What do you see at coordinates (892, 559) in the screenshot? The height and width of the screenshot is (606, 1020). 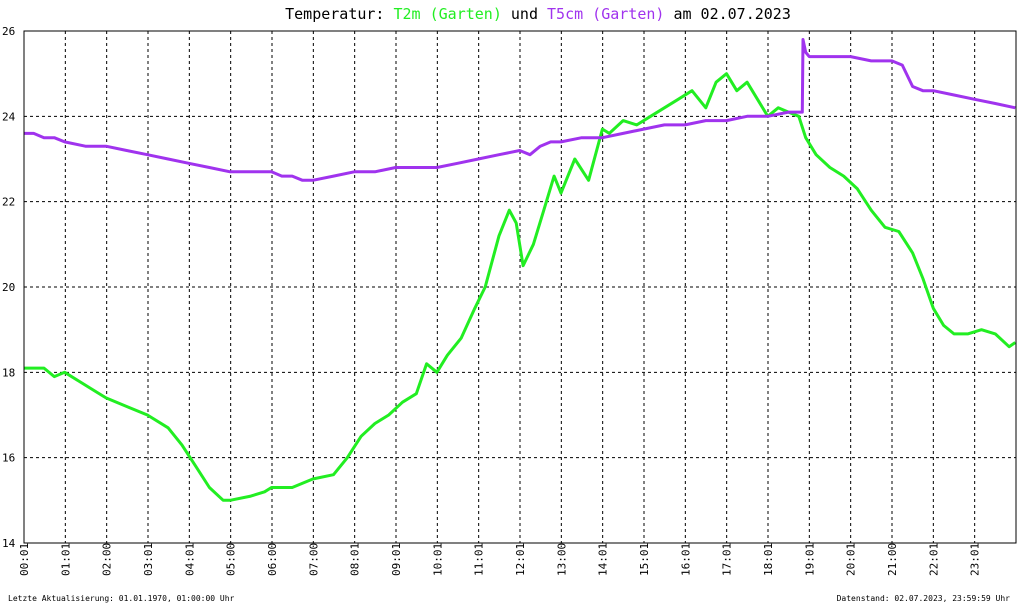 I see `x-tick-label: 21:00` at bounding box center [892, 559].